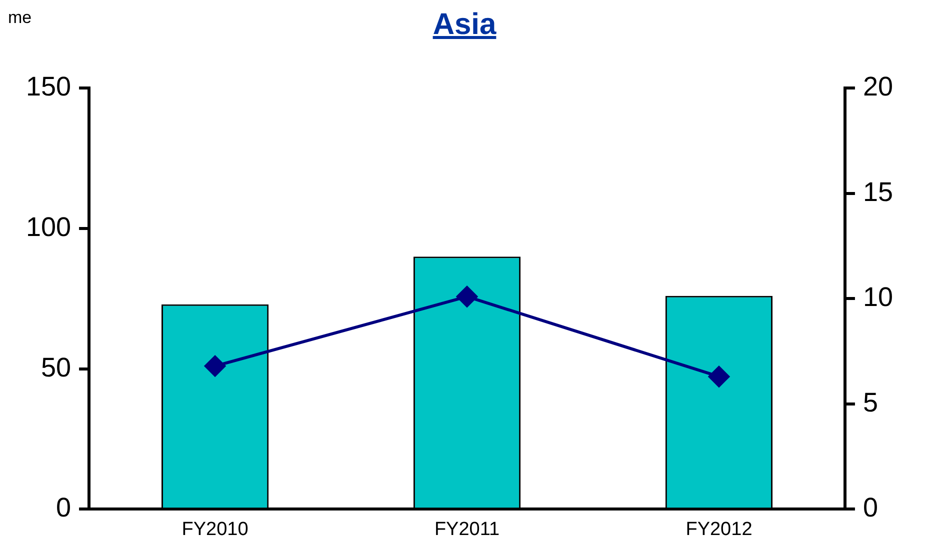 Image resolution: width=929 pixels, height=552 pixels. I want to click on y-tick-label: 0, so click(64, 507).